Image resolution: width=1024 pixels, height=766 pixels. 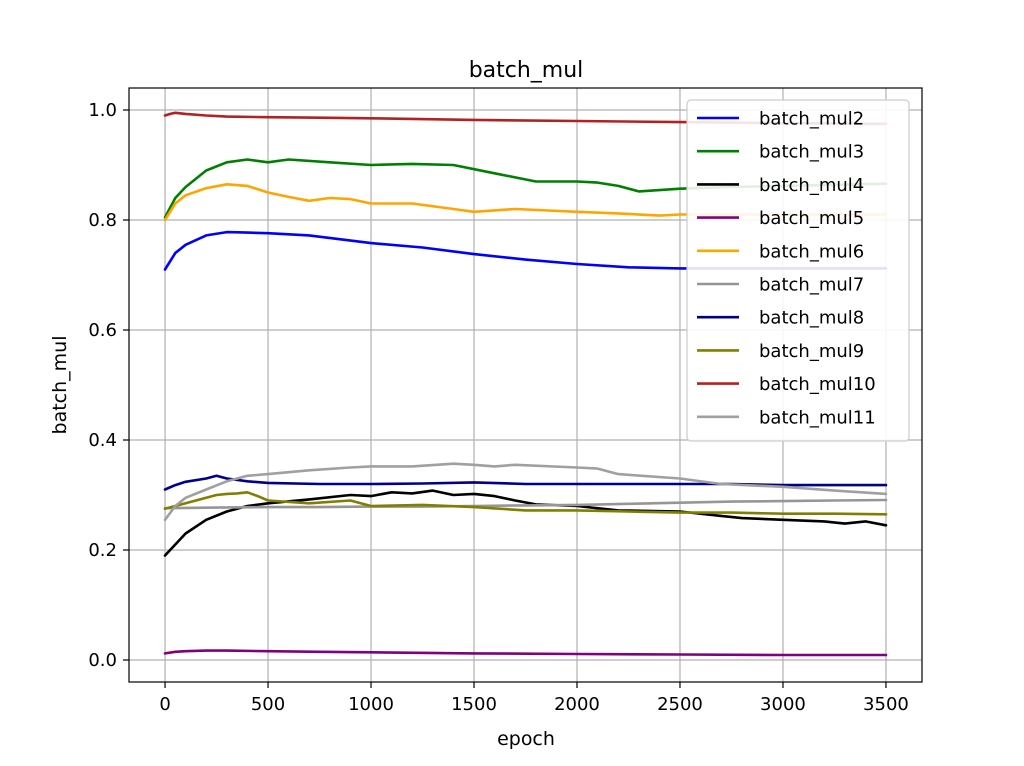 What do you see at coordinates (811, 119) in the screenshot?
I see `legend-label: batch_mul2` at bounding box center [811, 119].